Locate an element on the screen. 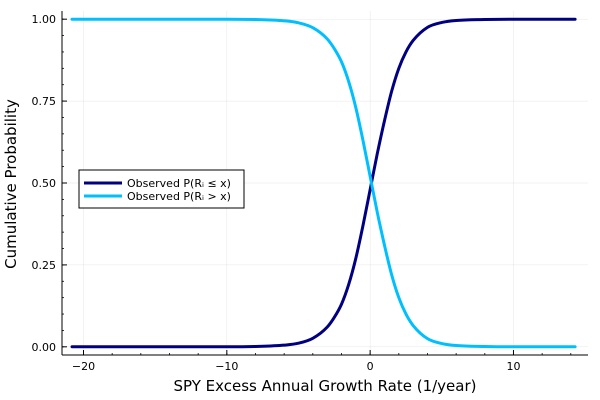  y-axis-title: Cumulative Probability is located at coordinates (11, 184).